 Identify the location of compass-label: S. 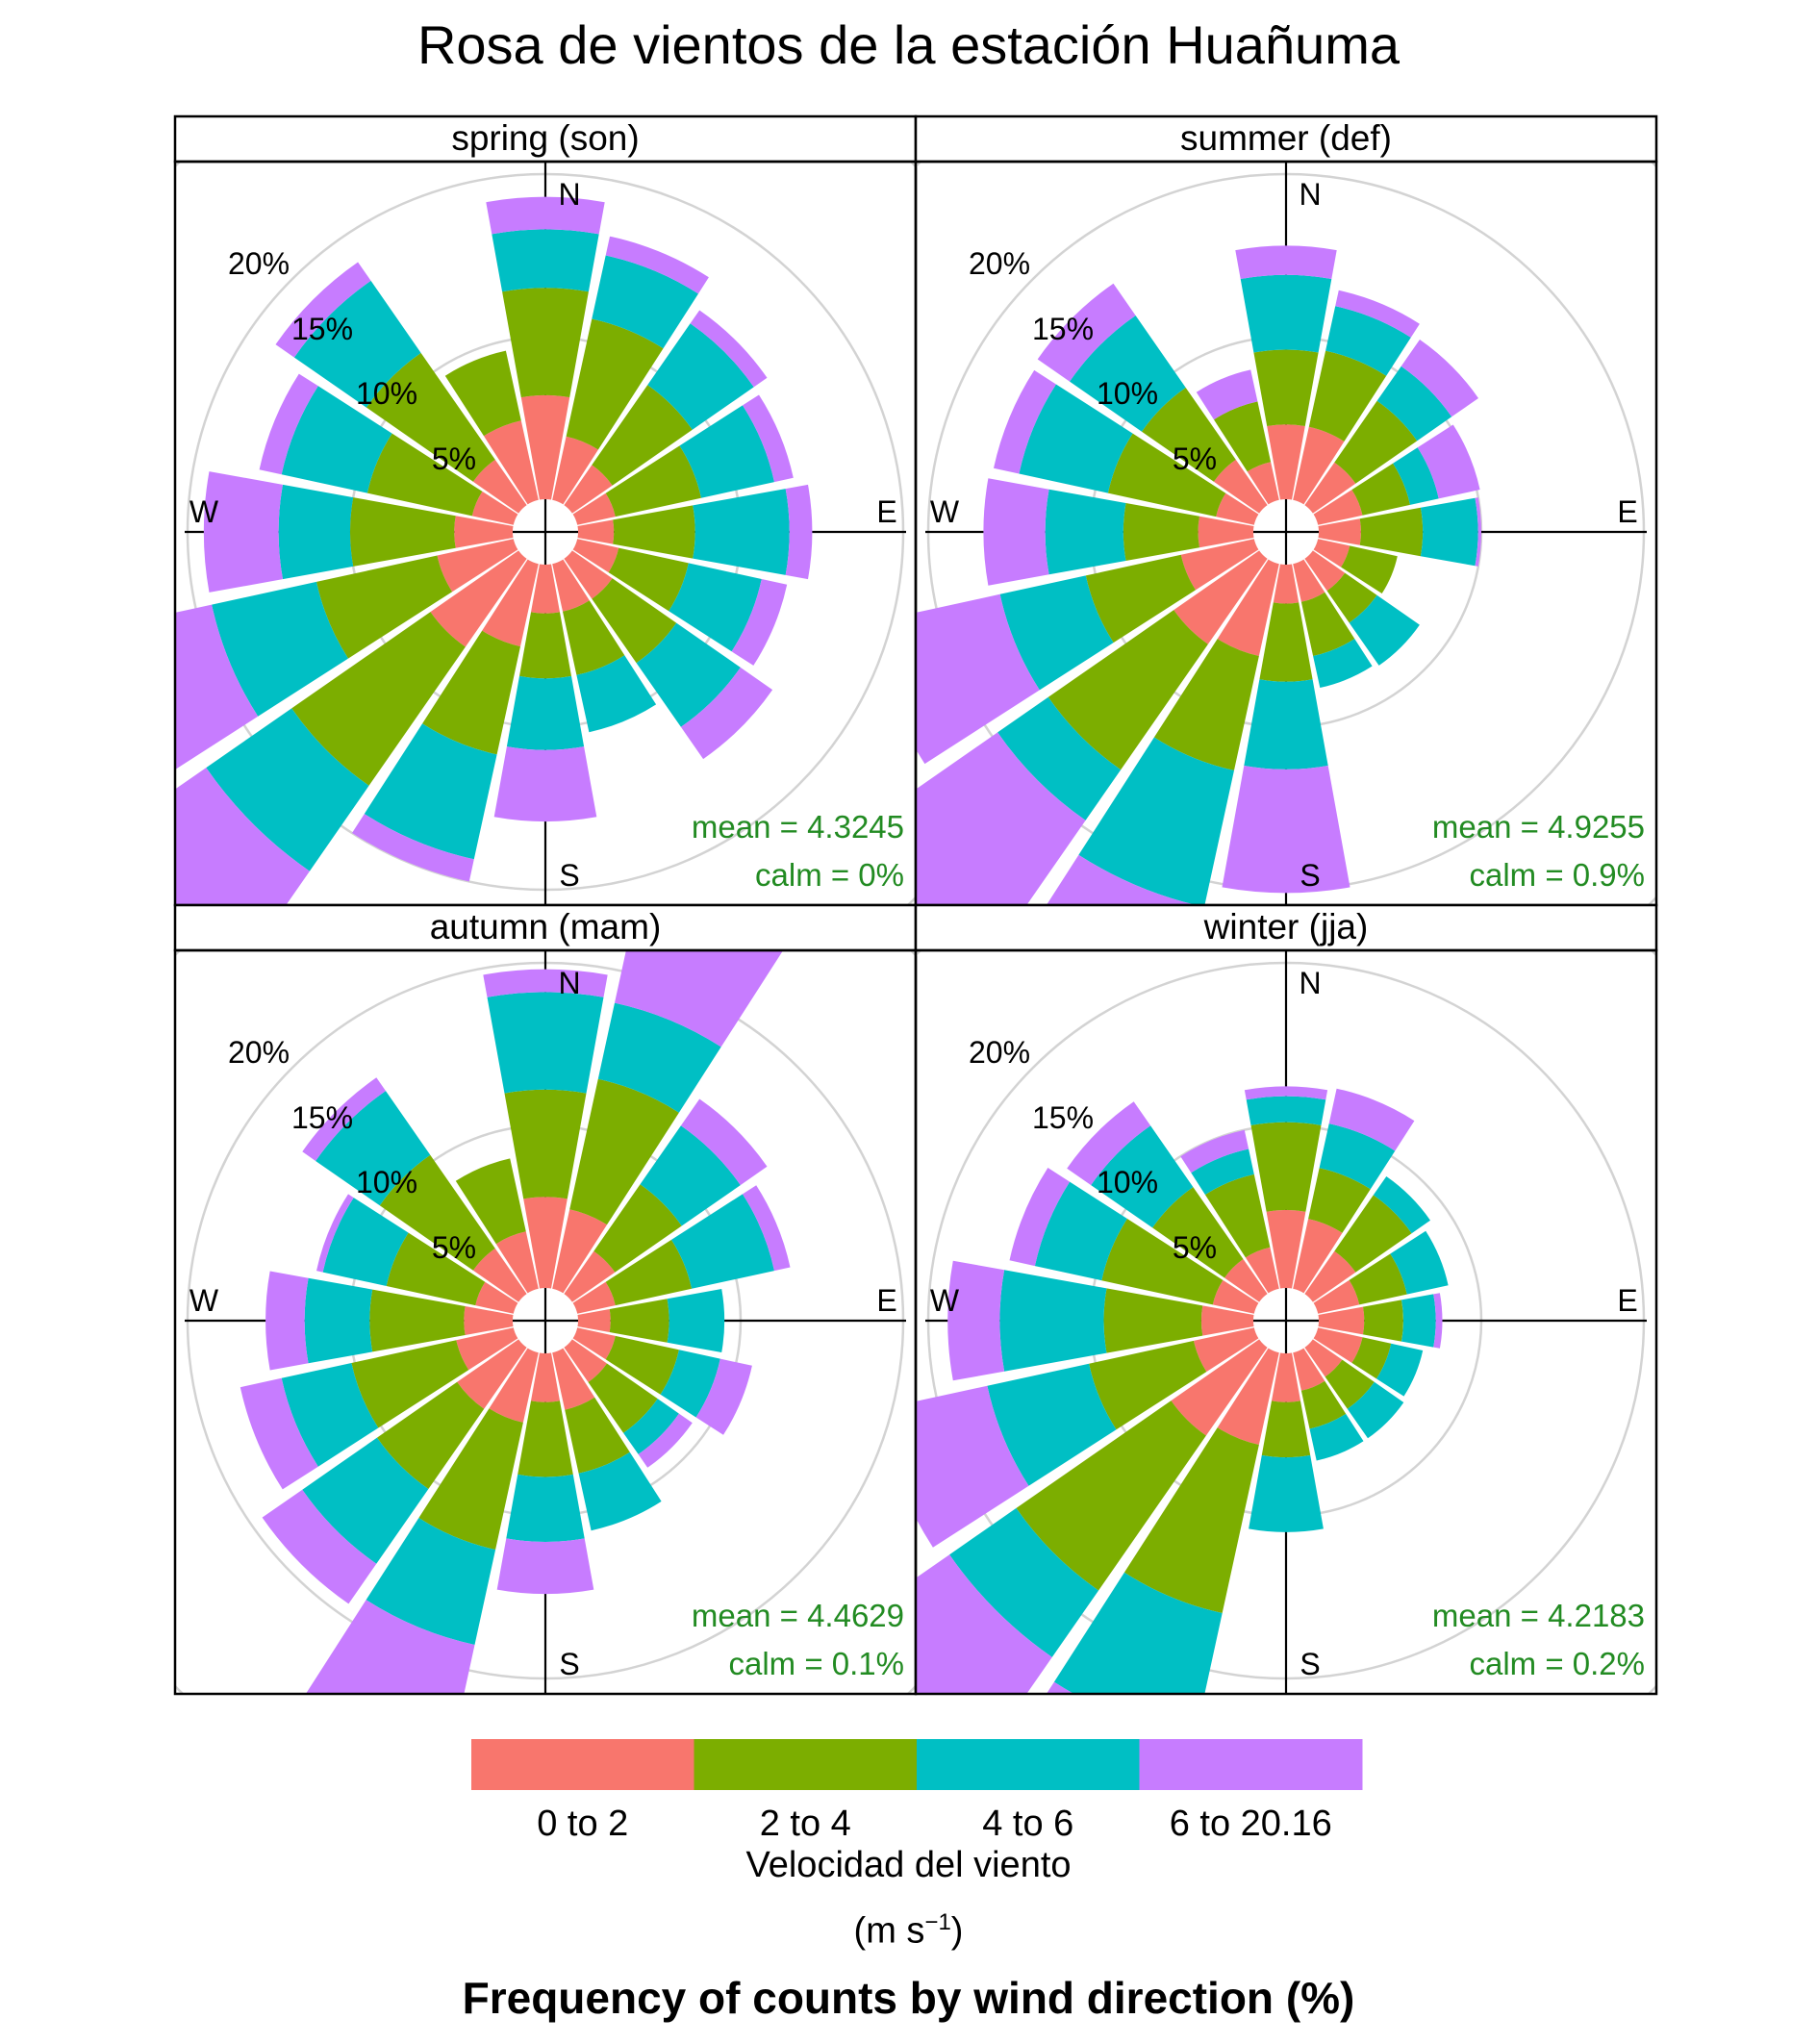
(569, 876).